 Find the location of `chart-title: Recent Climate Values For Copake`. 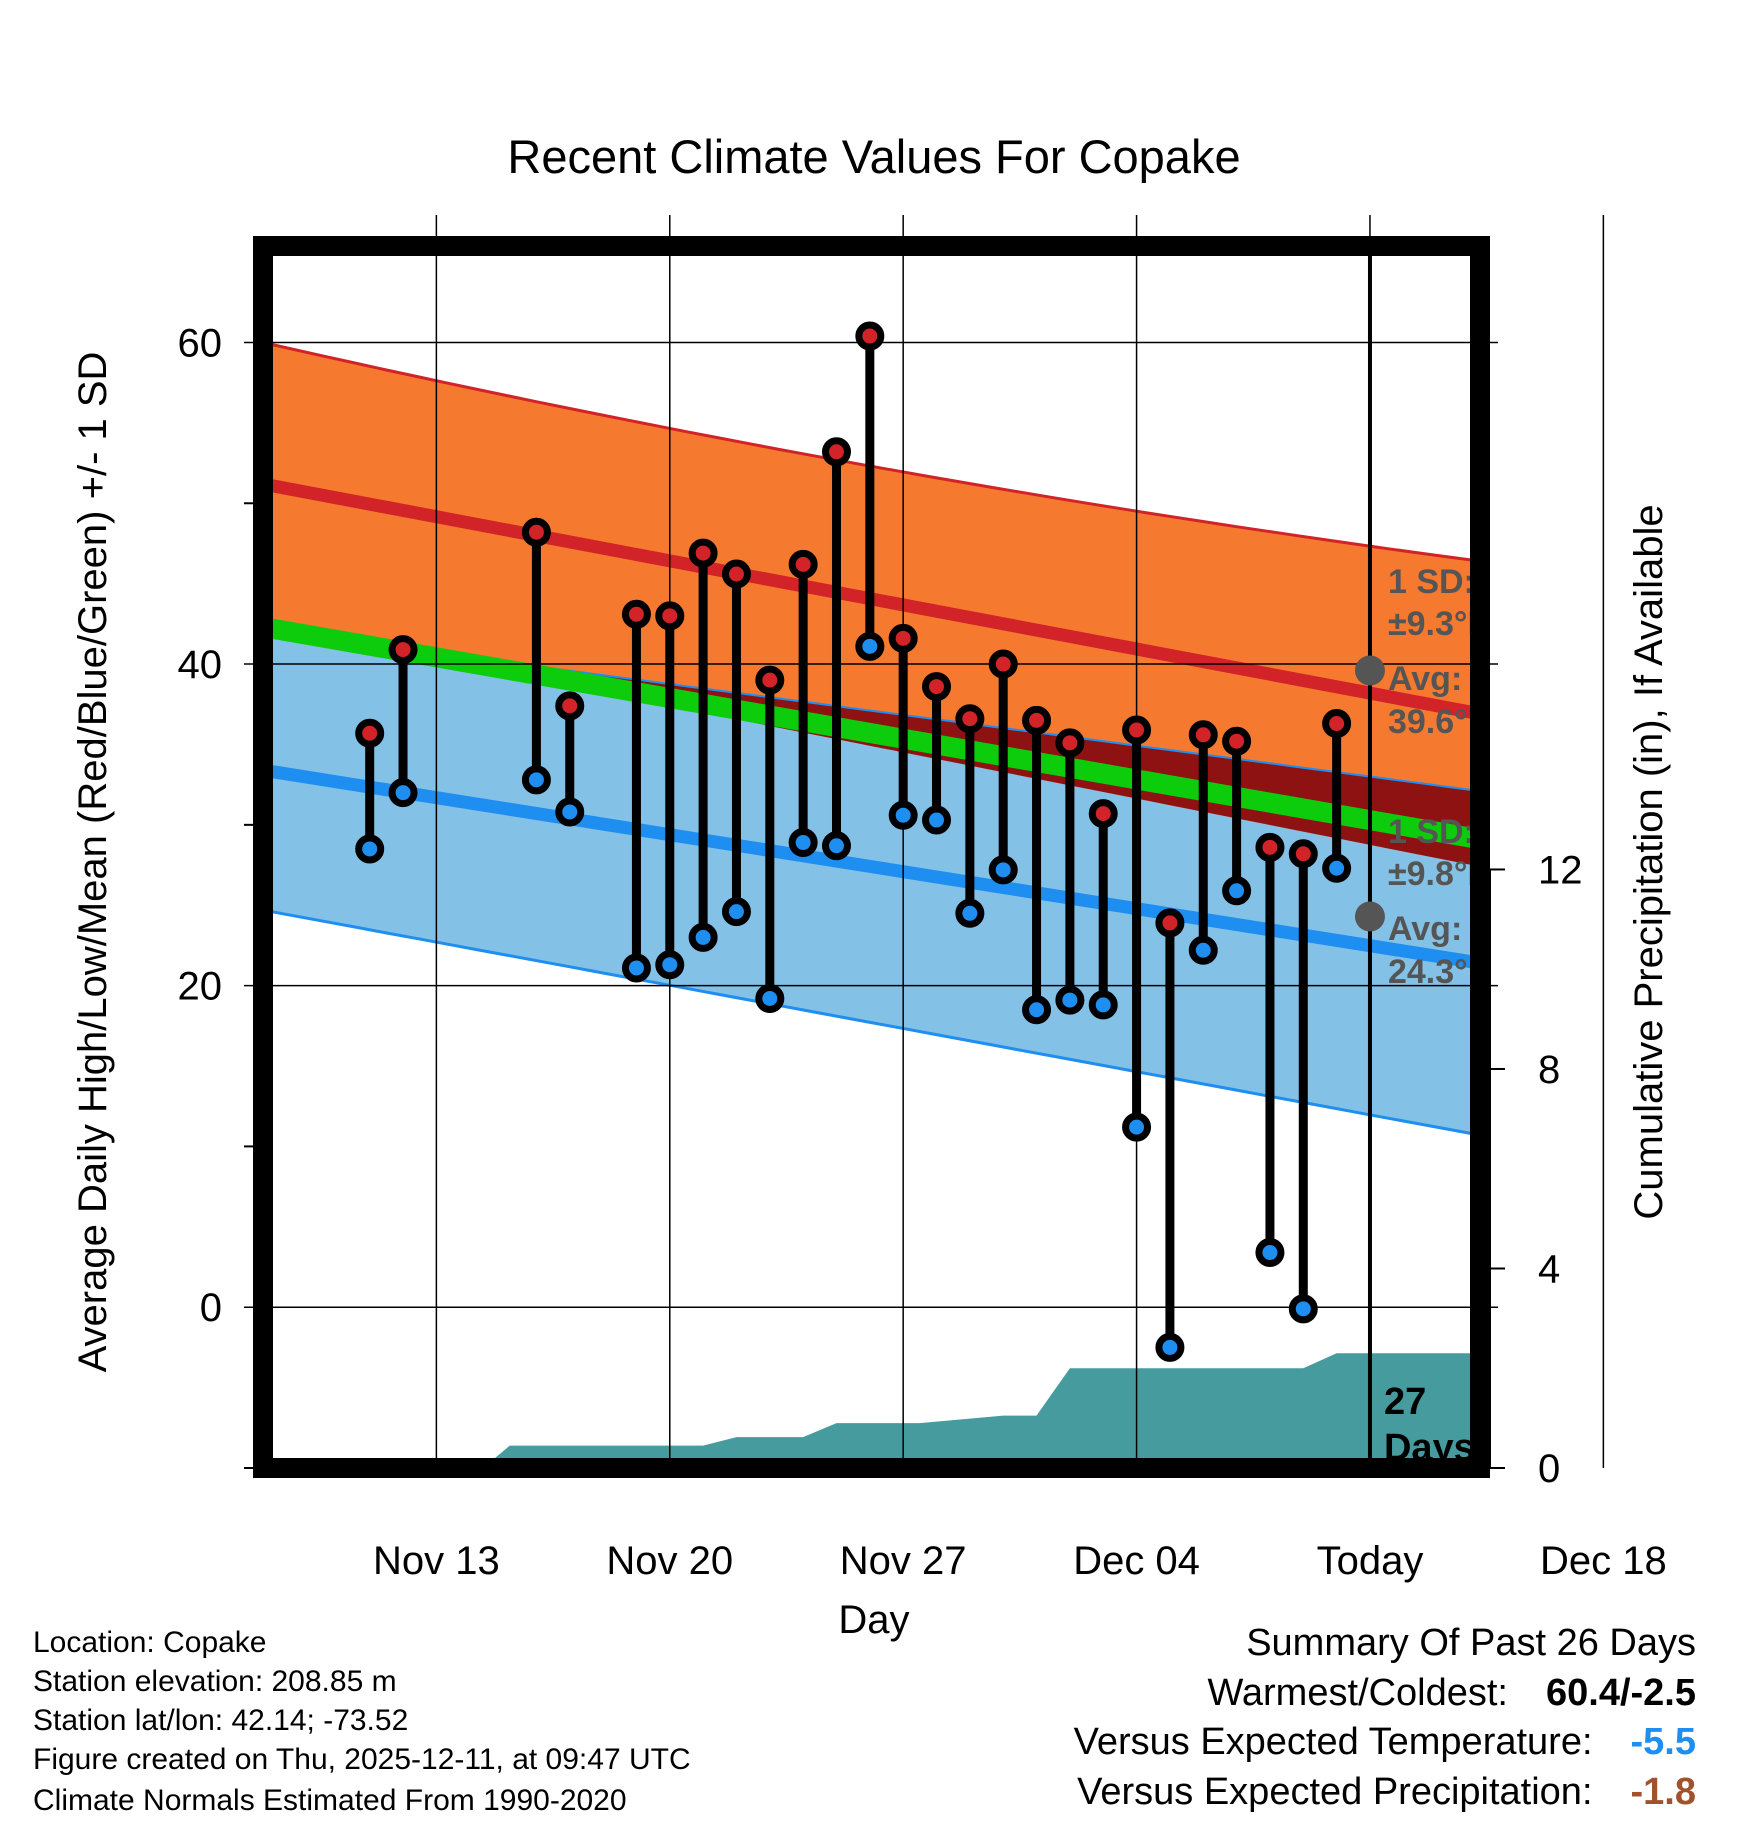

chart-title: Recent Climate Values For Copake is located at coordinates (873, 156).